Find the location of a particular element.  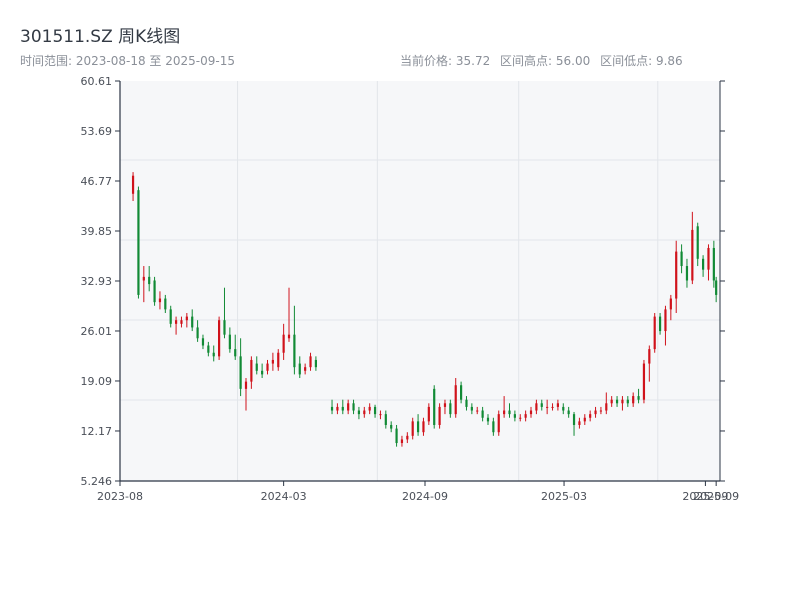

current-price-text: 当前价格: 35.72 is located at coordinates (445, 61).